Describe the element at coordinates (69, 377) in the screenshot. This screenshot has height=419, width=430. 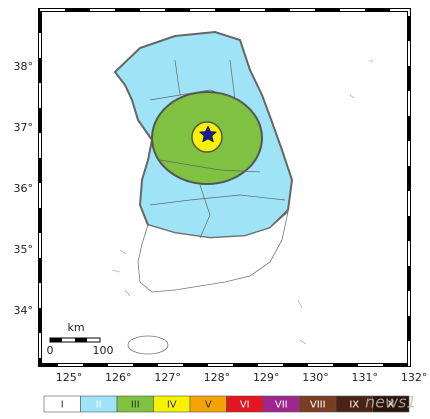
I see `longitude-label: 125°` at that location.